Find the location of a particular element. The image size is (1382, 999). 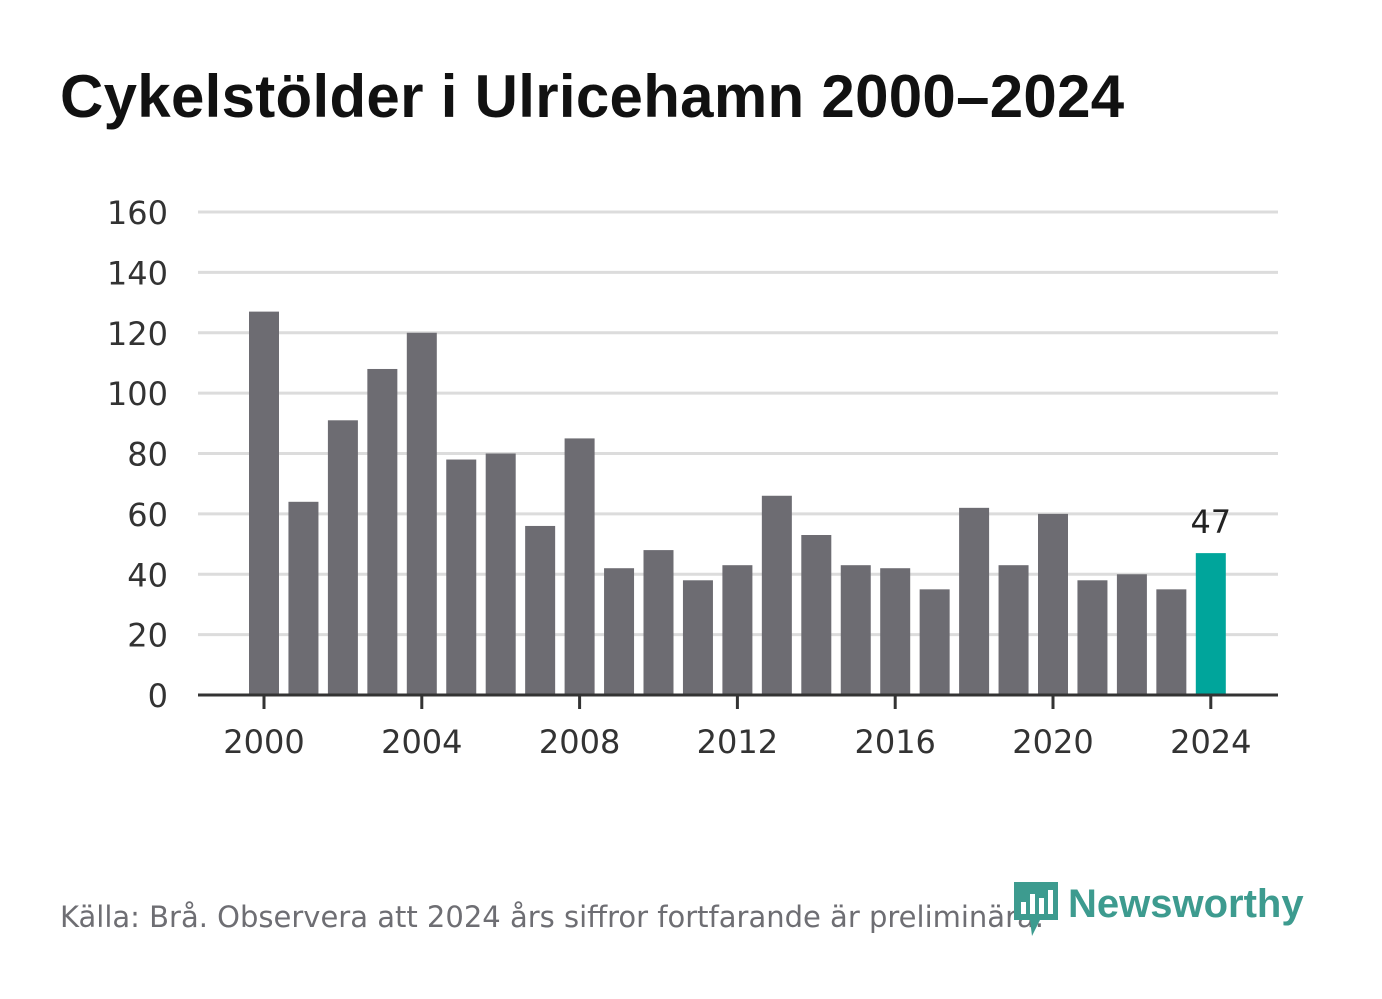

newsworthy-logo-icon is located at coordinates (1036, 909).